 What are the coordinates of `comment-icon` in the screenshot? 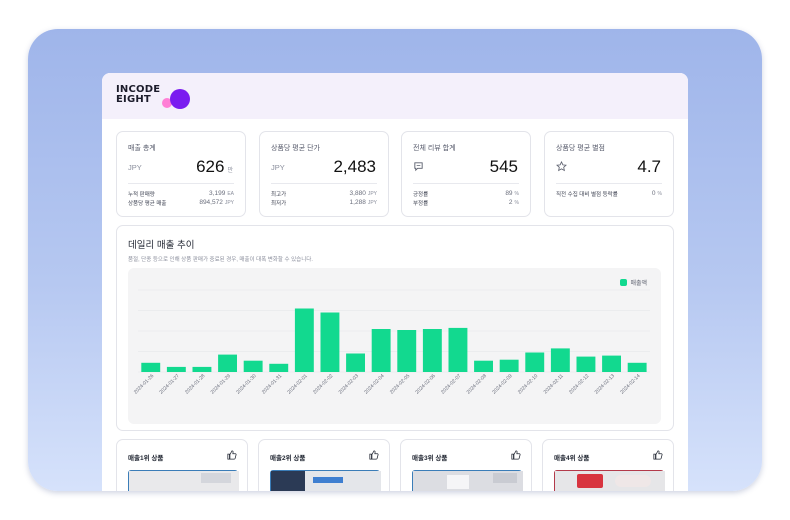 It's located at (418, 168).